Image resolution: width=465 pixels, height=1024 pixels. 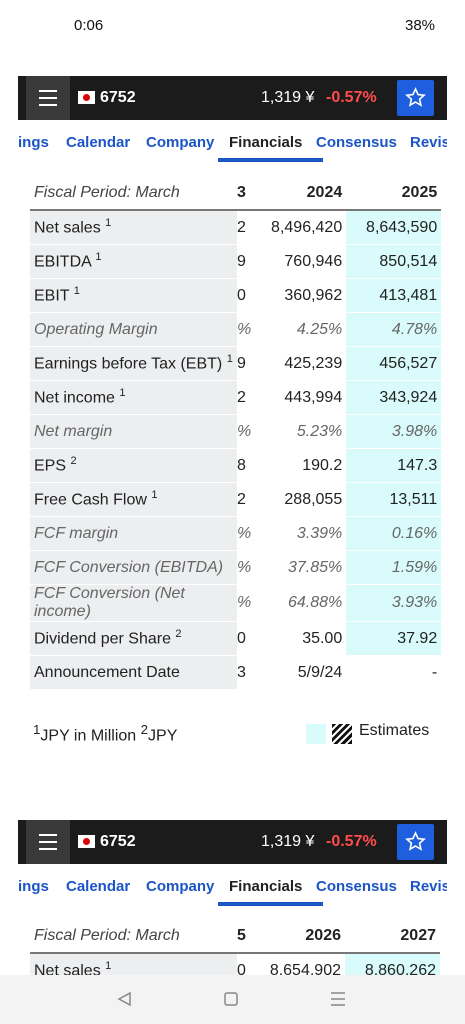 I want to click on cell: 0.16%, so click(x=394, y=533).